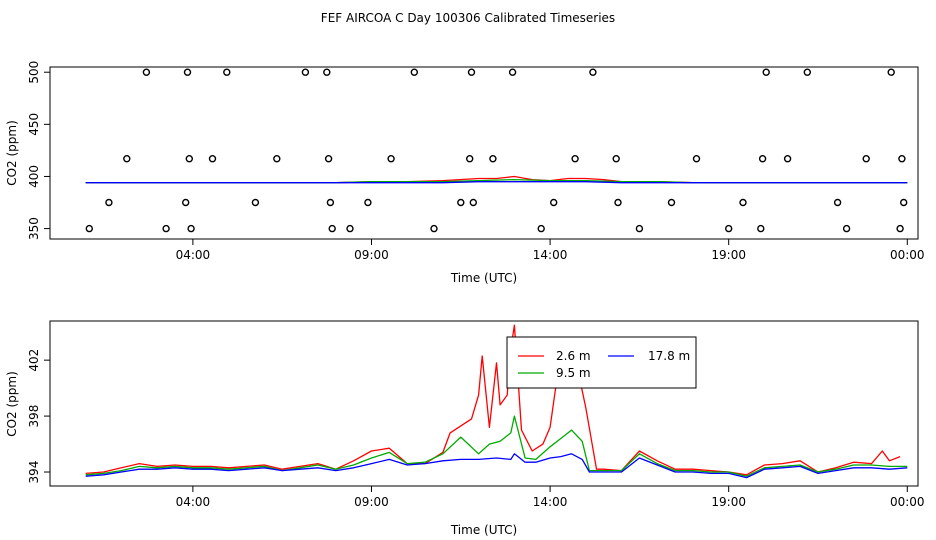 The height and width of the screenshot is (540, 936). I want to click on top-x-tick-label: 04:00, so click(193, 255).